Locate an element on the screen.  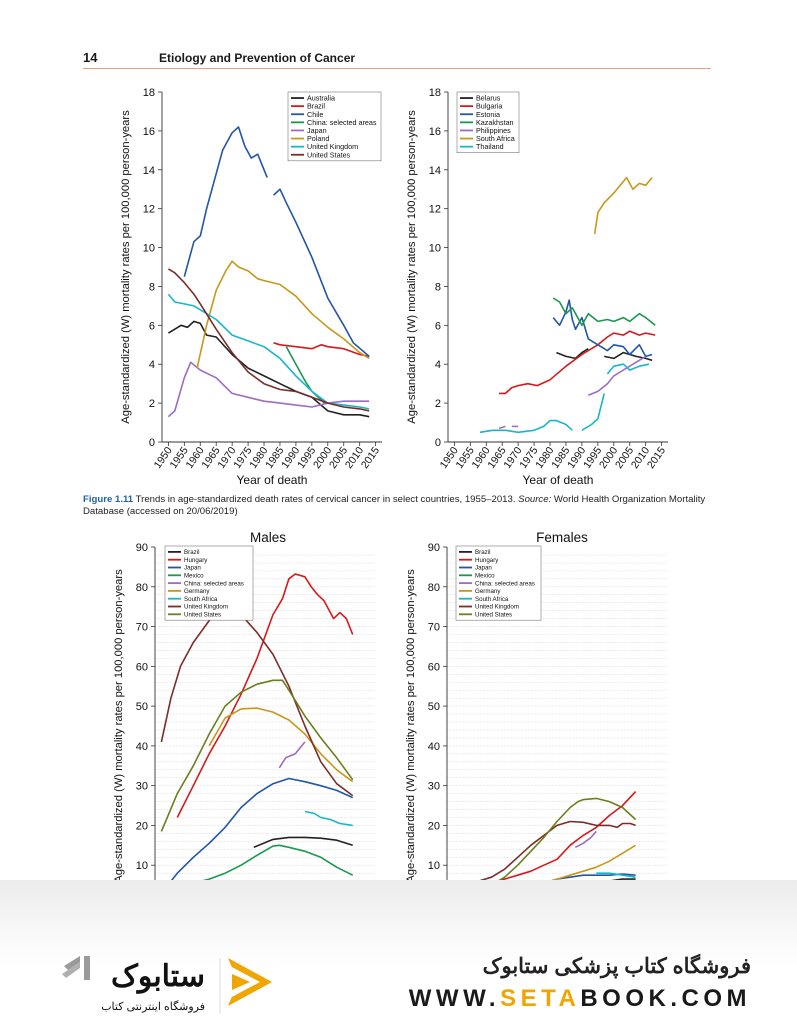
series-china-selected-areas is located at coordinates (292, 755).